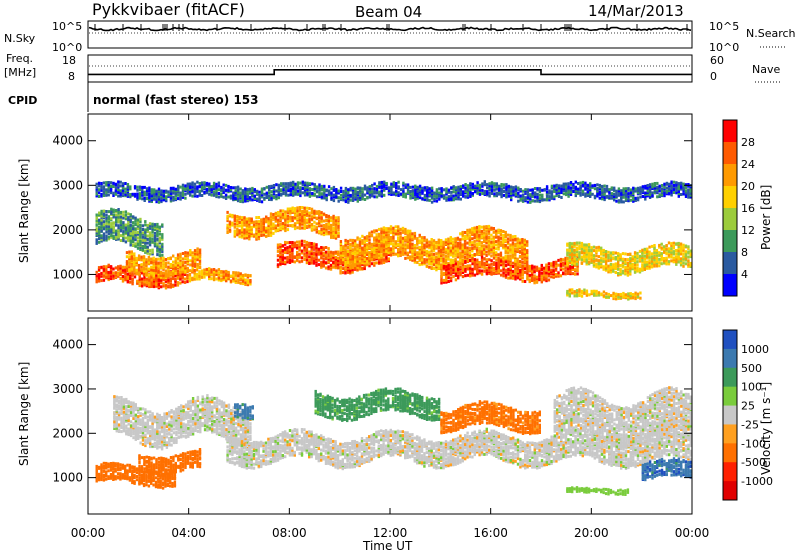  What do you see at coordinates (390, 34) in the screenshot?
I see `noise-panel-frame` at bounding box center [390, 34].